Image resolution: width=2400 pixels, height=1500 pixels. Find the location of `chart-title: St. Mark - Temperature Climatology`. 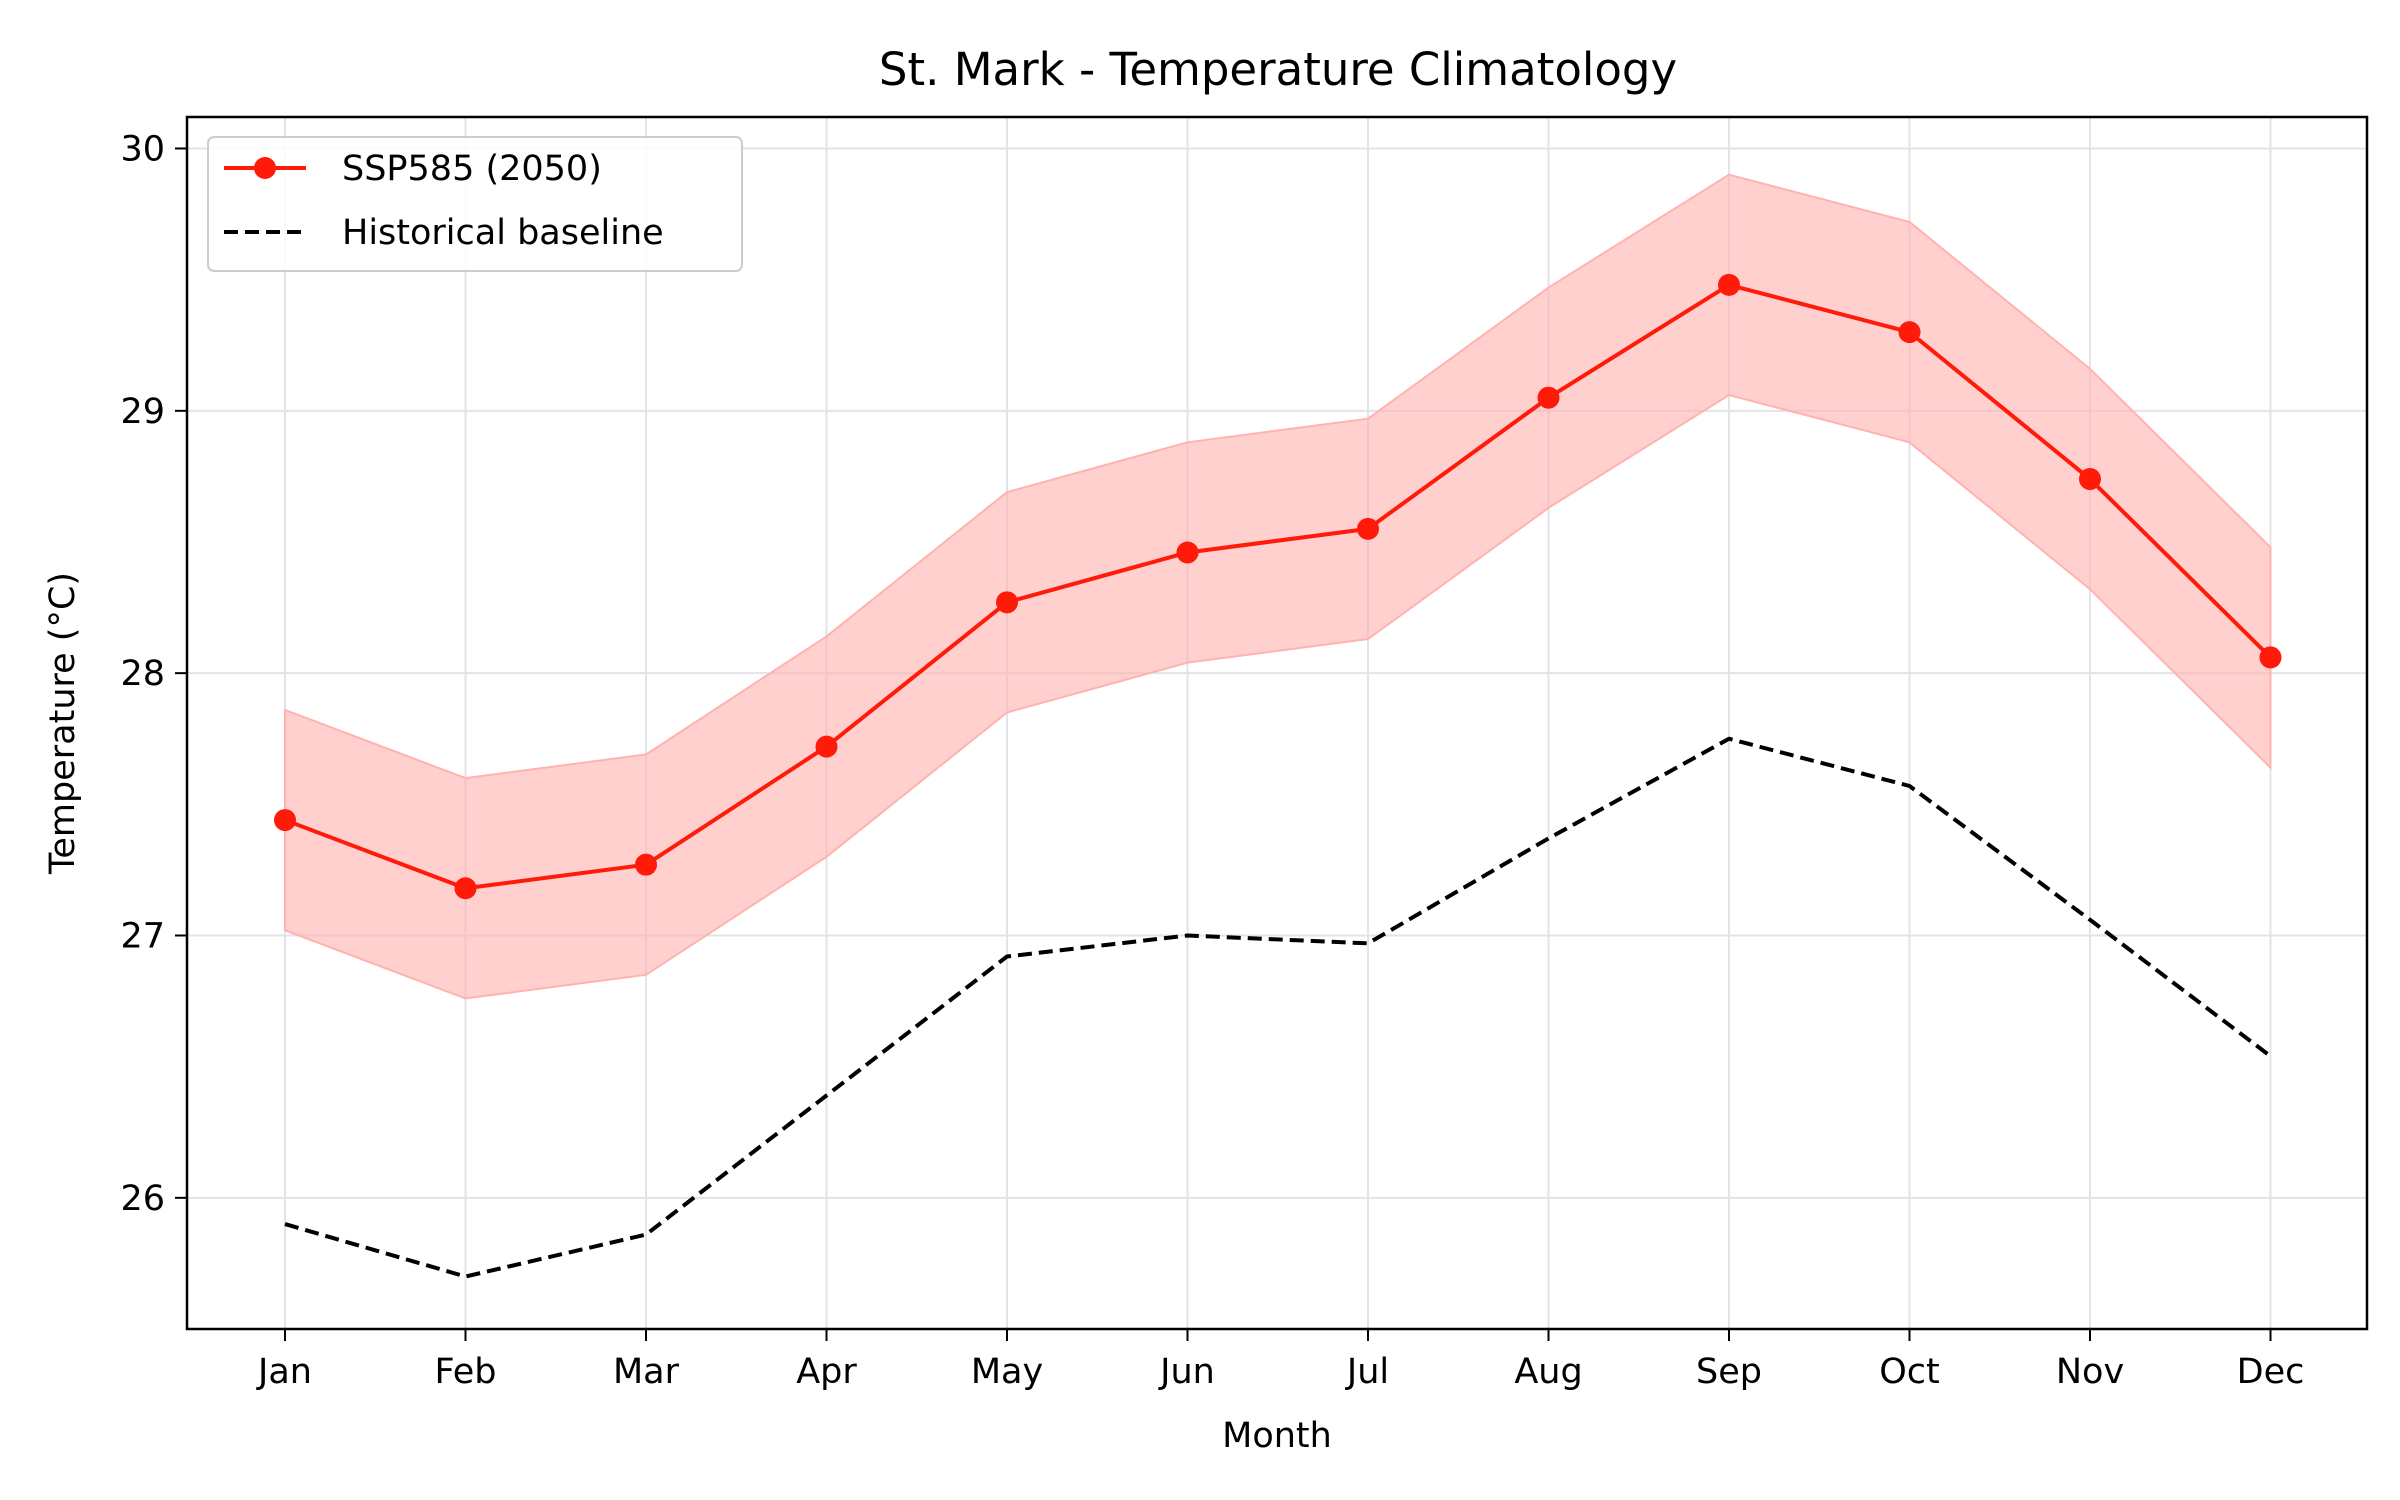

chart-title: St. Mark - Temperature Climatology is located at coordinates (1278, 69).